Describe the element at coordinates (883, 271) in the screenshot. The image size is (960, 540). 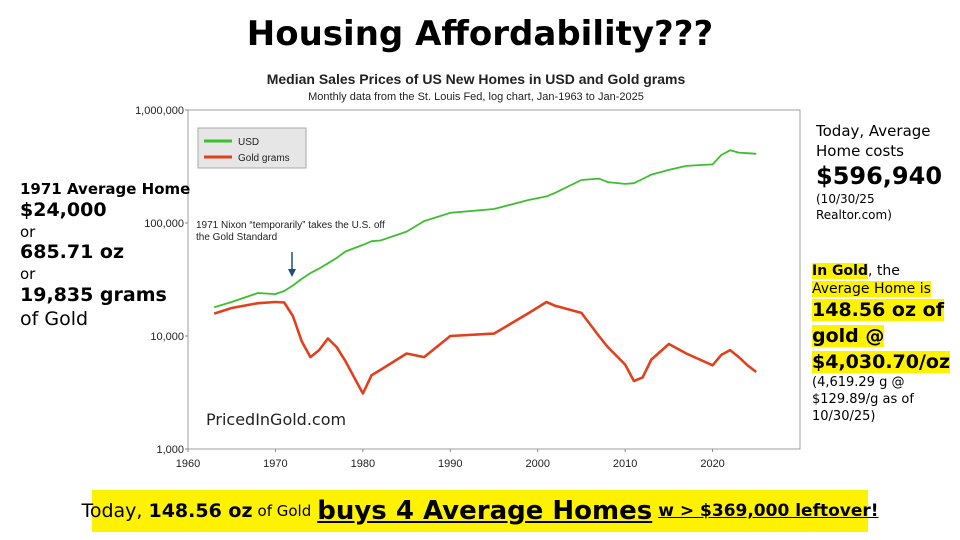
I see `right-line: , the` at that location.